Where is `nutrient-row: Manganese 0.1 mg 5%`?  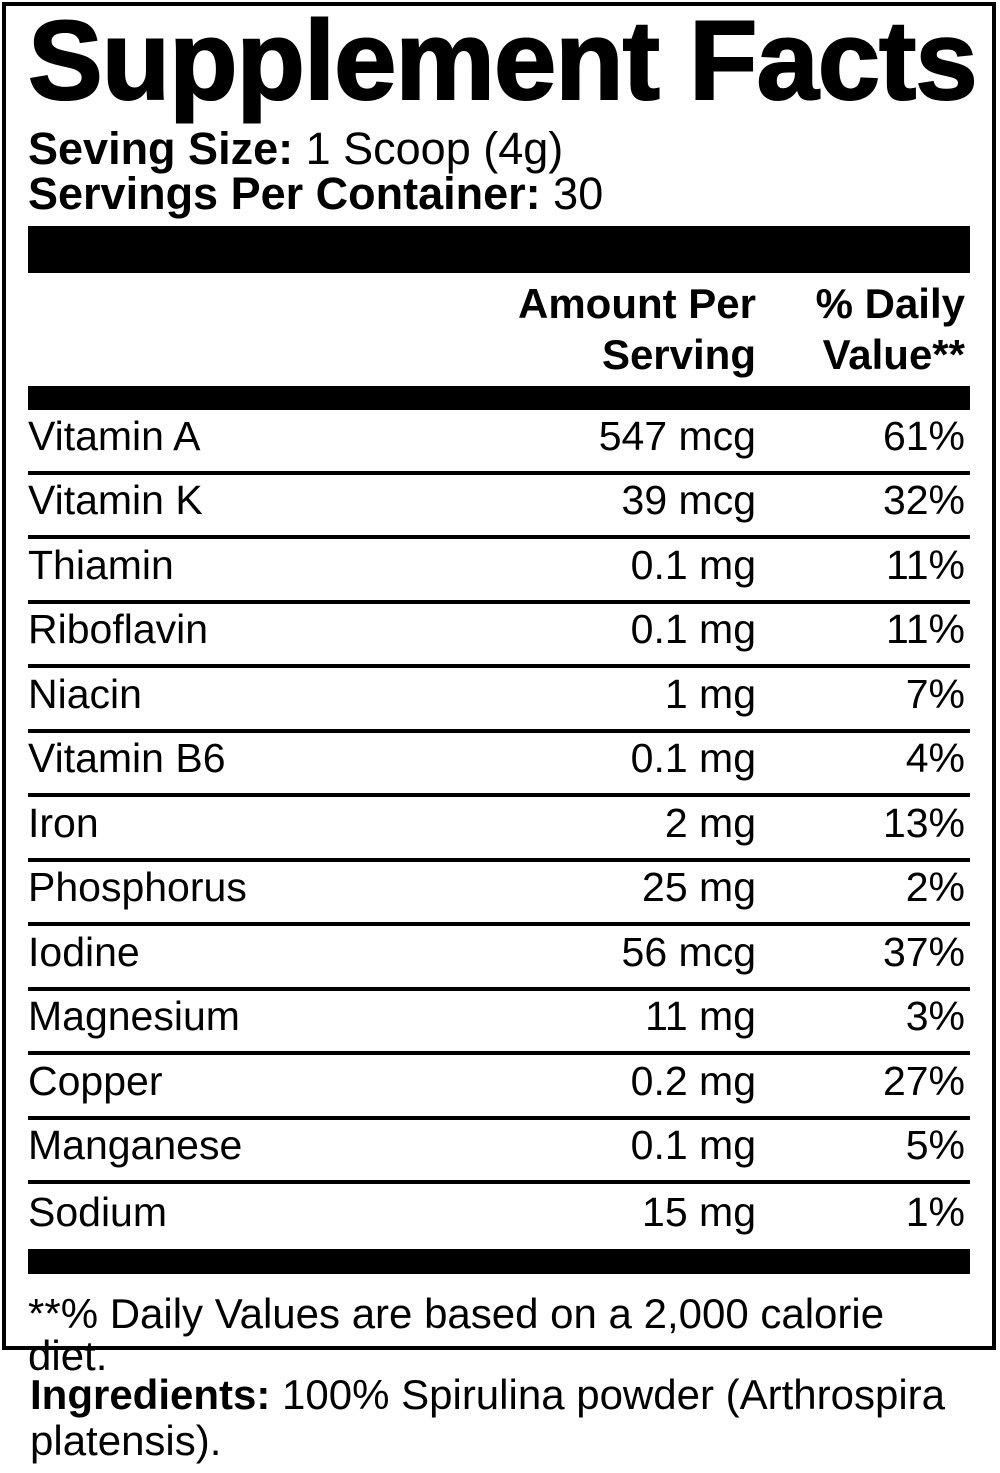
nutrient-row: Manganese 0.1 mg 5% is located at coordinates (499, 1152).